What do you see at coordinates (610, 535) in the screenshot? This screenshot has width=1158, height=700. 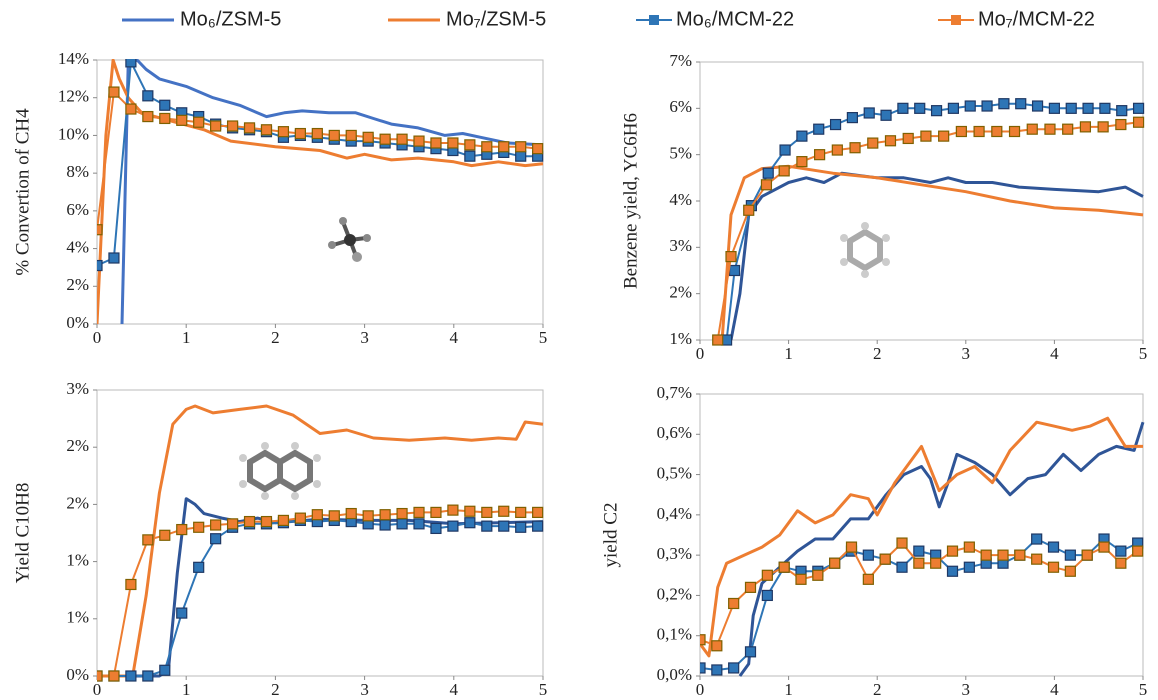 I see `y-axis-label: yield C2` at bounding box center [610, 535].